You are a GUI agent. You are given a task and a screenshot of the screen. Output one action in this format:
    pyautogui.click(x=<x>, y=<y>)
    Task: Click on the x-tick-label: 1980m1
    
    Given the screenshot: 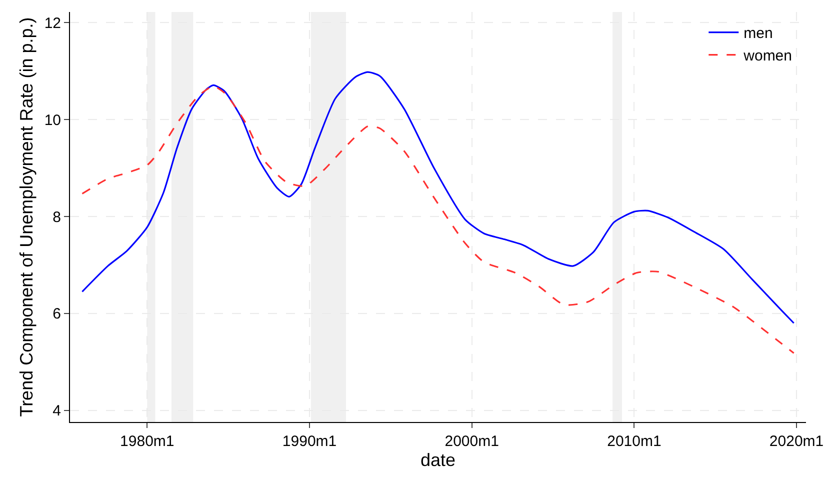 What is the action you would take?
    pyautogui.click(x=147, y=441)
    